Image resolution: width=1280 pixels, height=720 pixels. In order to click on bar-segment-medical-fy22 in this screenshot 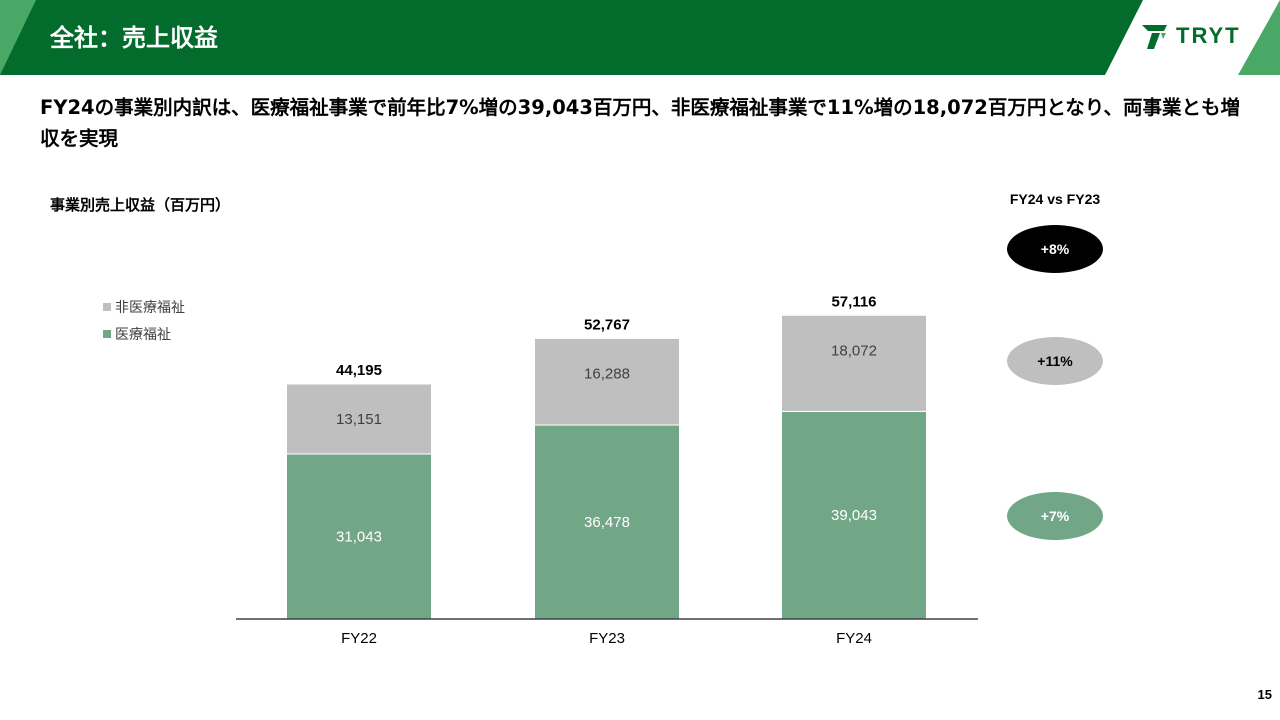, I will do `click(359, 536)`.